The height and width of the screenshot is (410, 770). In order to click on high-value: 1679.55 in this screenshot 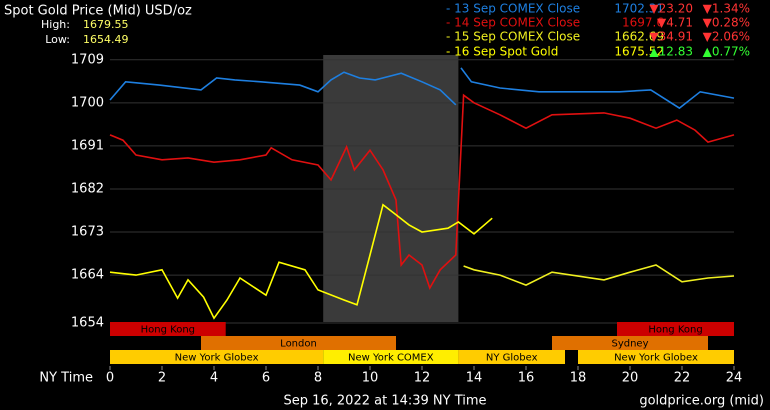, I will do `click(106, 24)`.